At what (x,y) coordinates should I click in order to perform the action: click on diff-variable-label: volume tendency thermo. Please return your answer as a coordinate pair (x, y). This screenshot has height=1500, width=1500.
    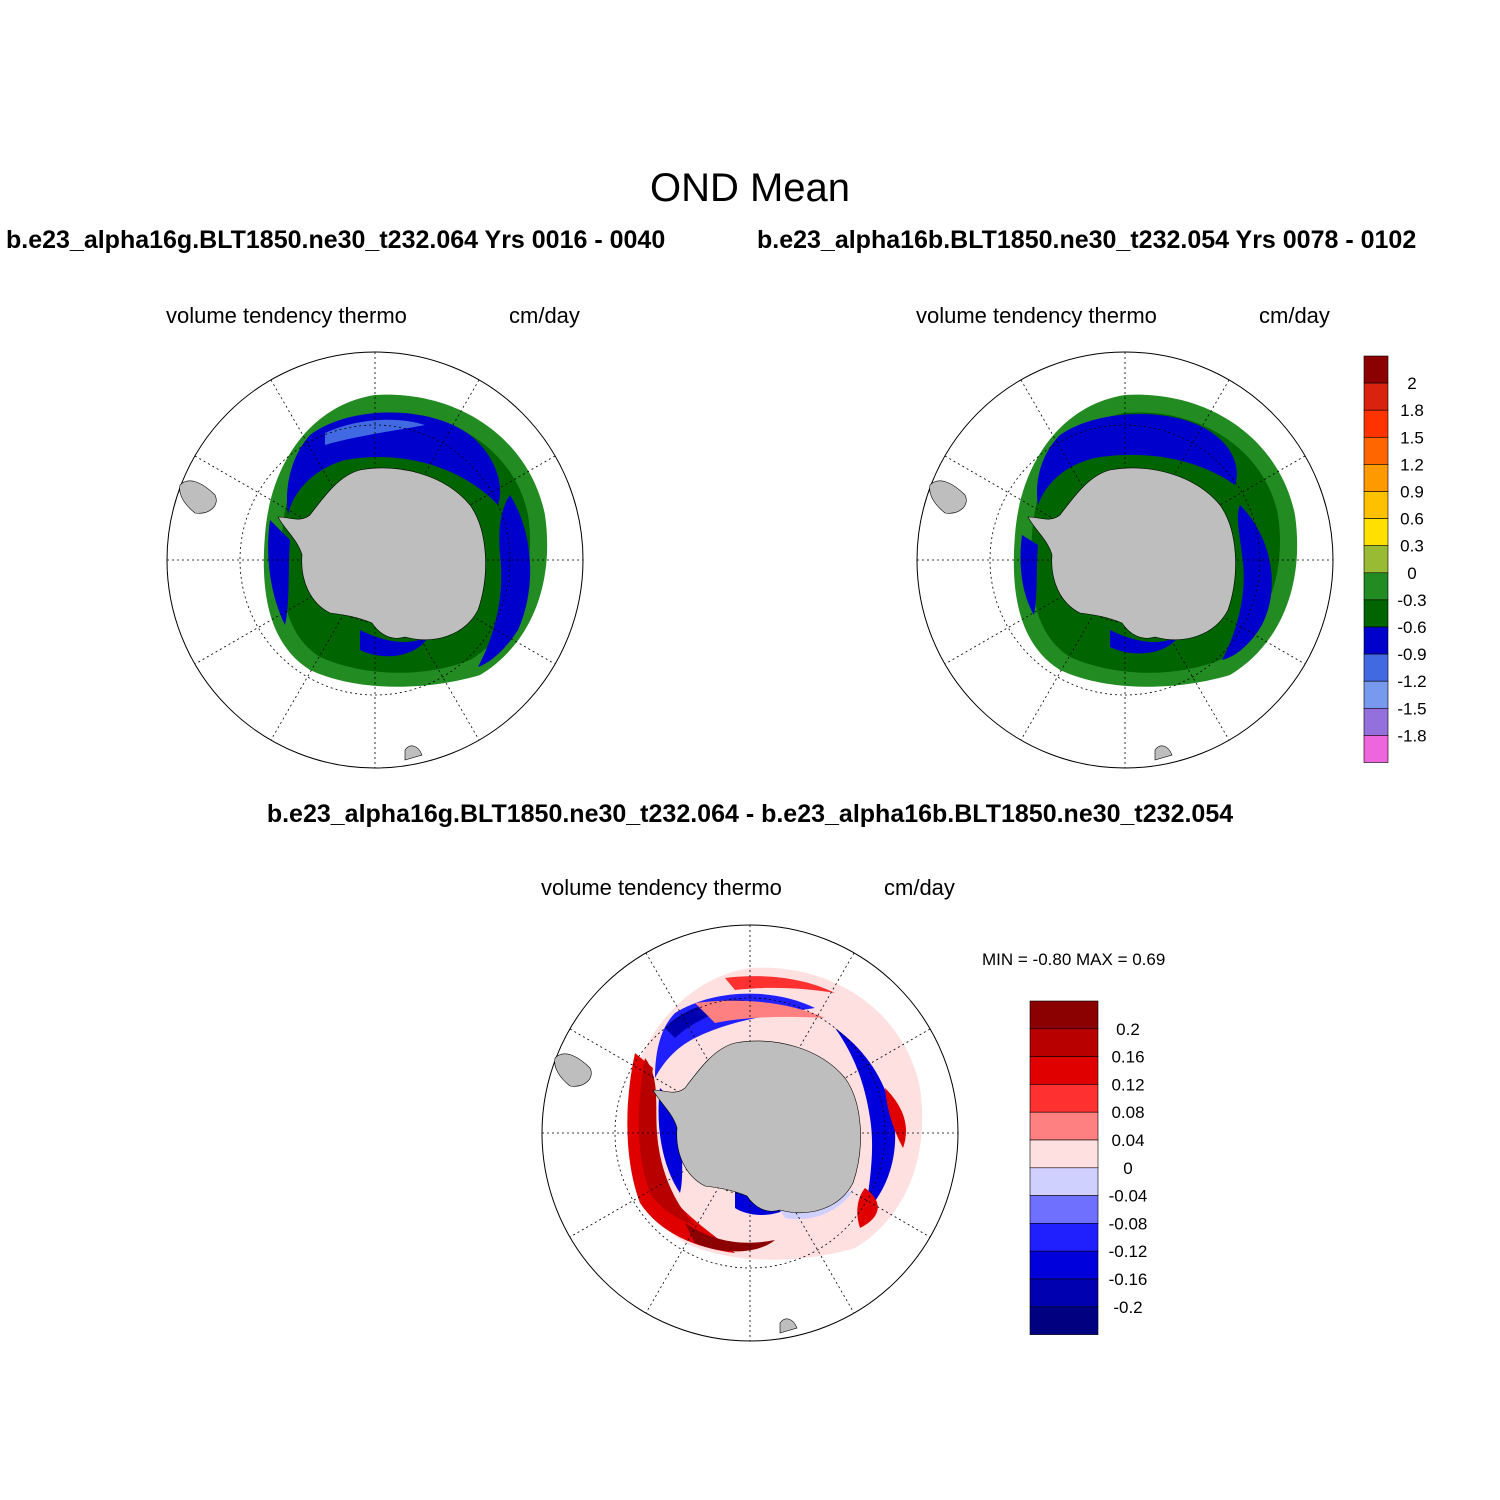
    Looking at the image, I should click on (661, 887).